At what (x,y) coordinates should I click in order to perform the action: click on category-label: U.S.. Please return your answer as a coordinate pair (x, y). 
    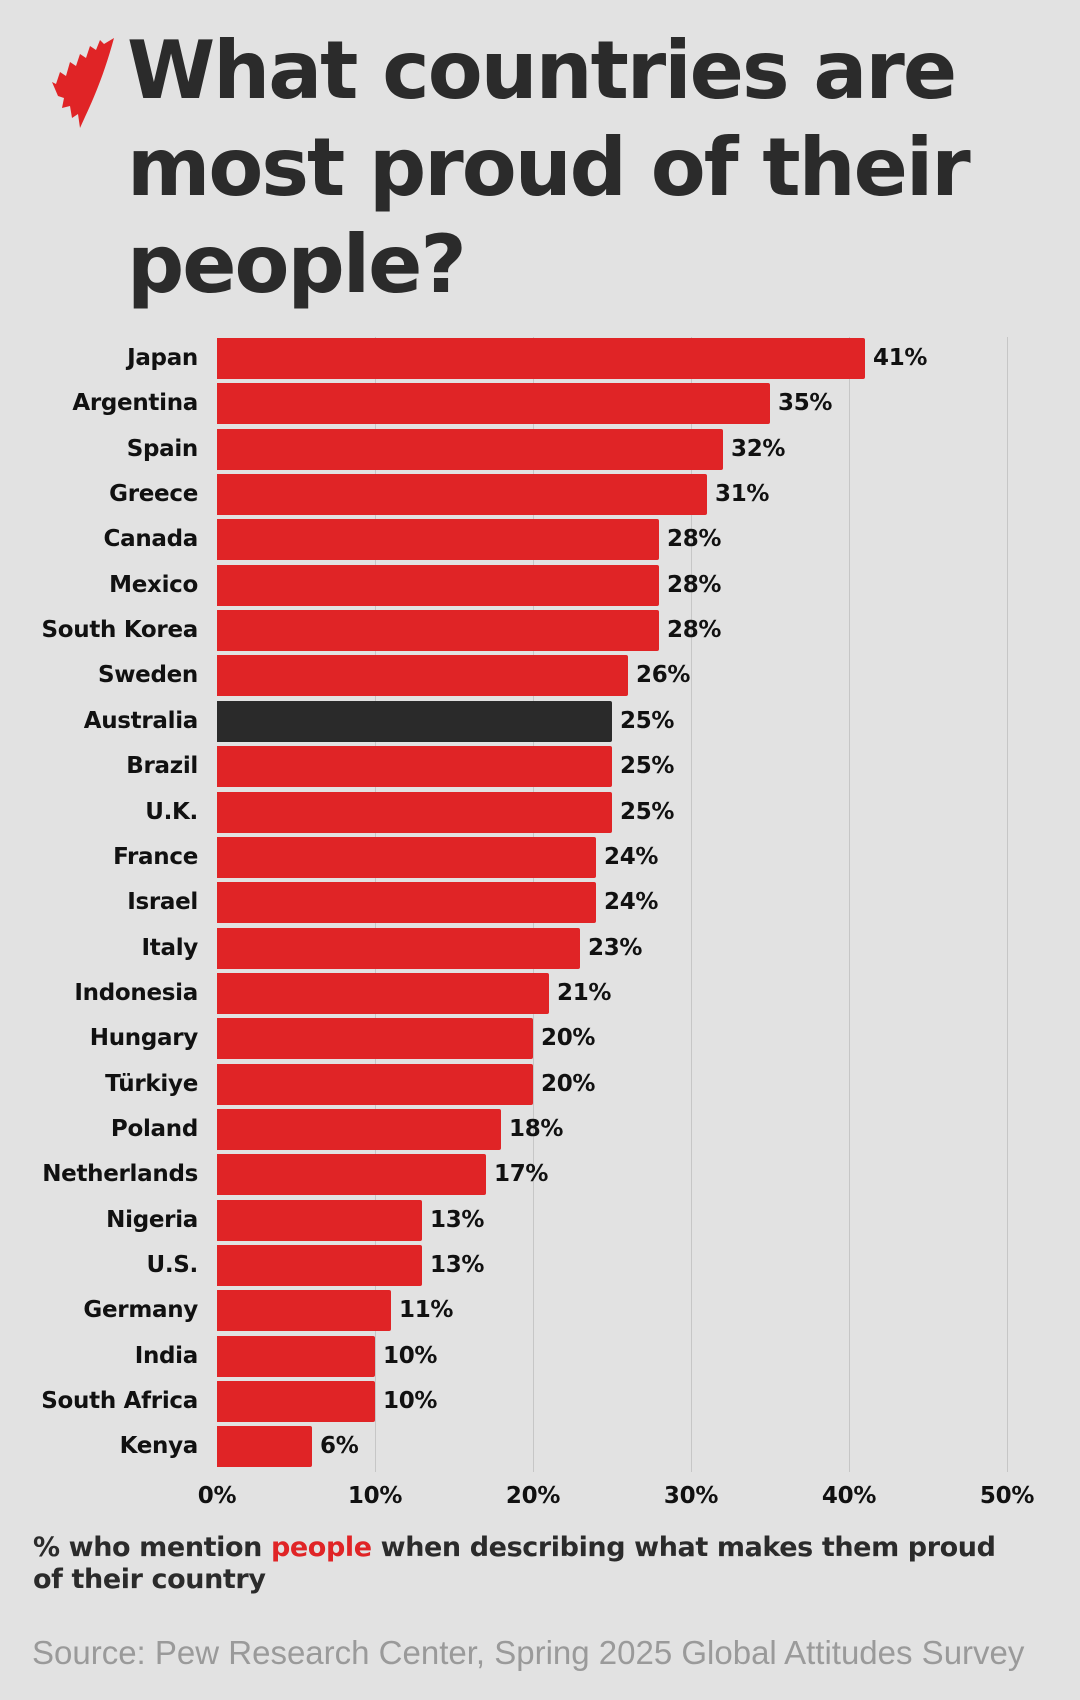
    Looking at the image, I should click on (172, 1265).